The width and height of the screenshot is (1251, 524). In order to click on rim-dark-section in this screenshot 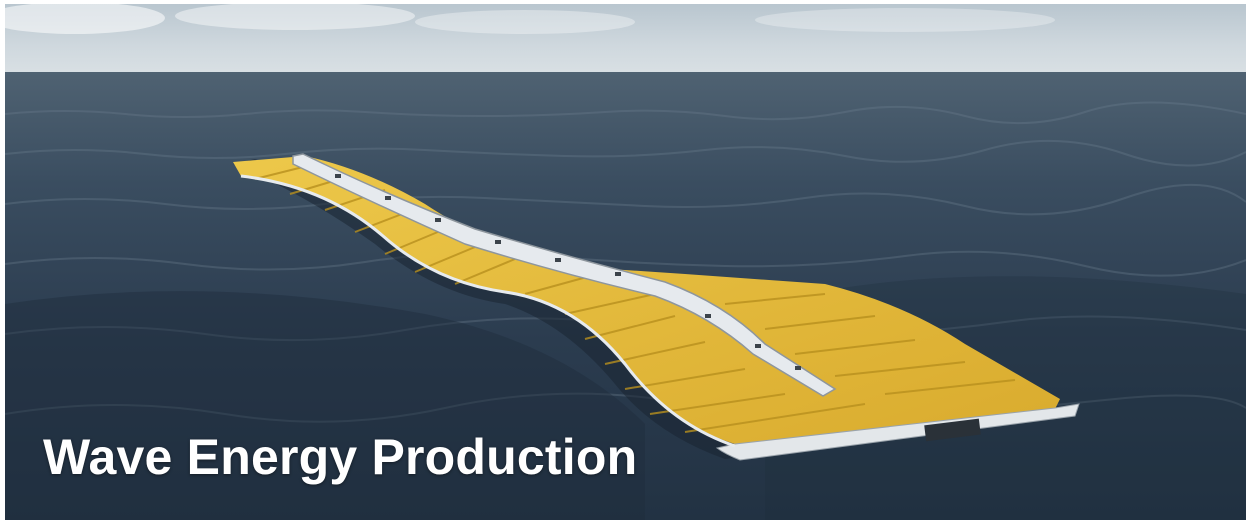, I will do `click(952, 430)`.